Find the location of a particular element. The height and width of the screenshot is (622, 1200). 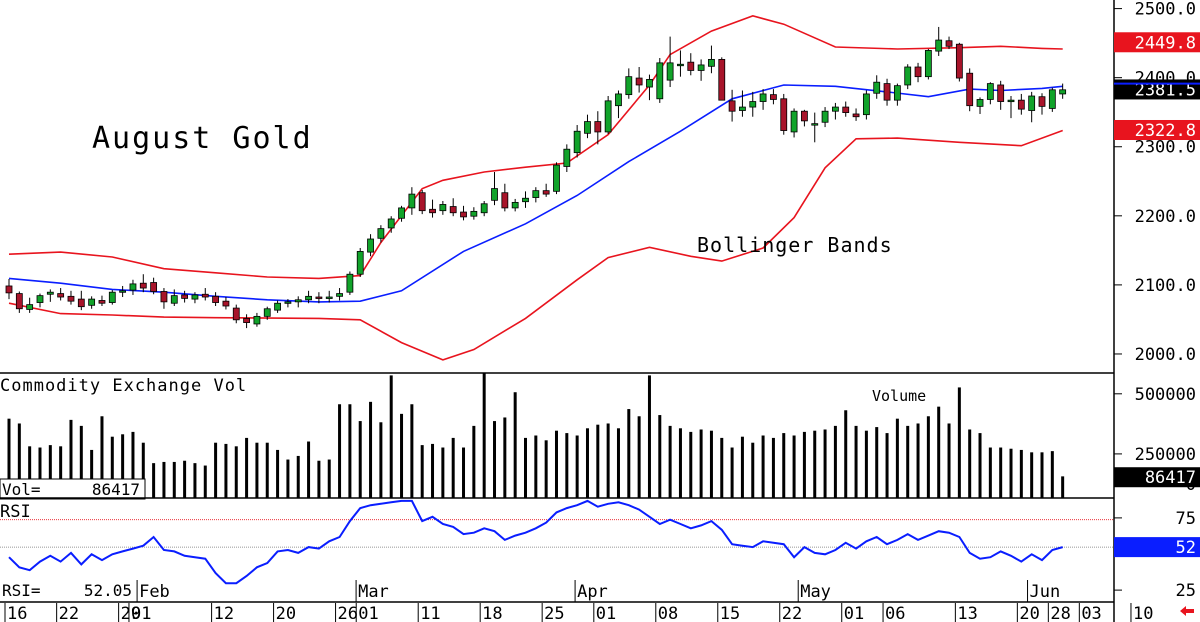

volume-axis-label: 500000 is located at coordinates (1165, 395).